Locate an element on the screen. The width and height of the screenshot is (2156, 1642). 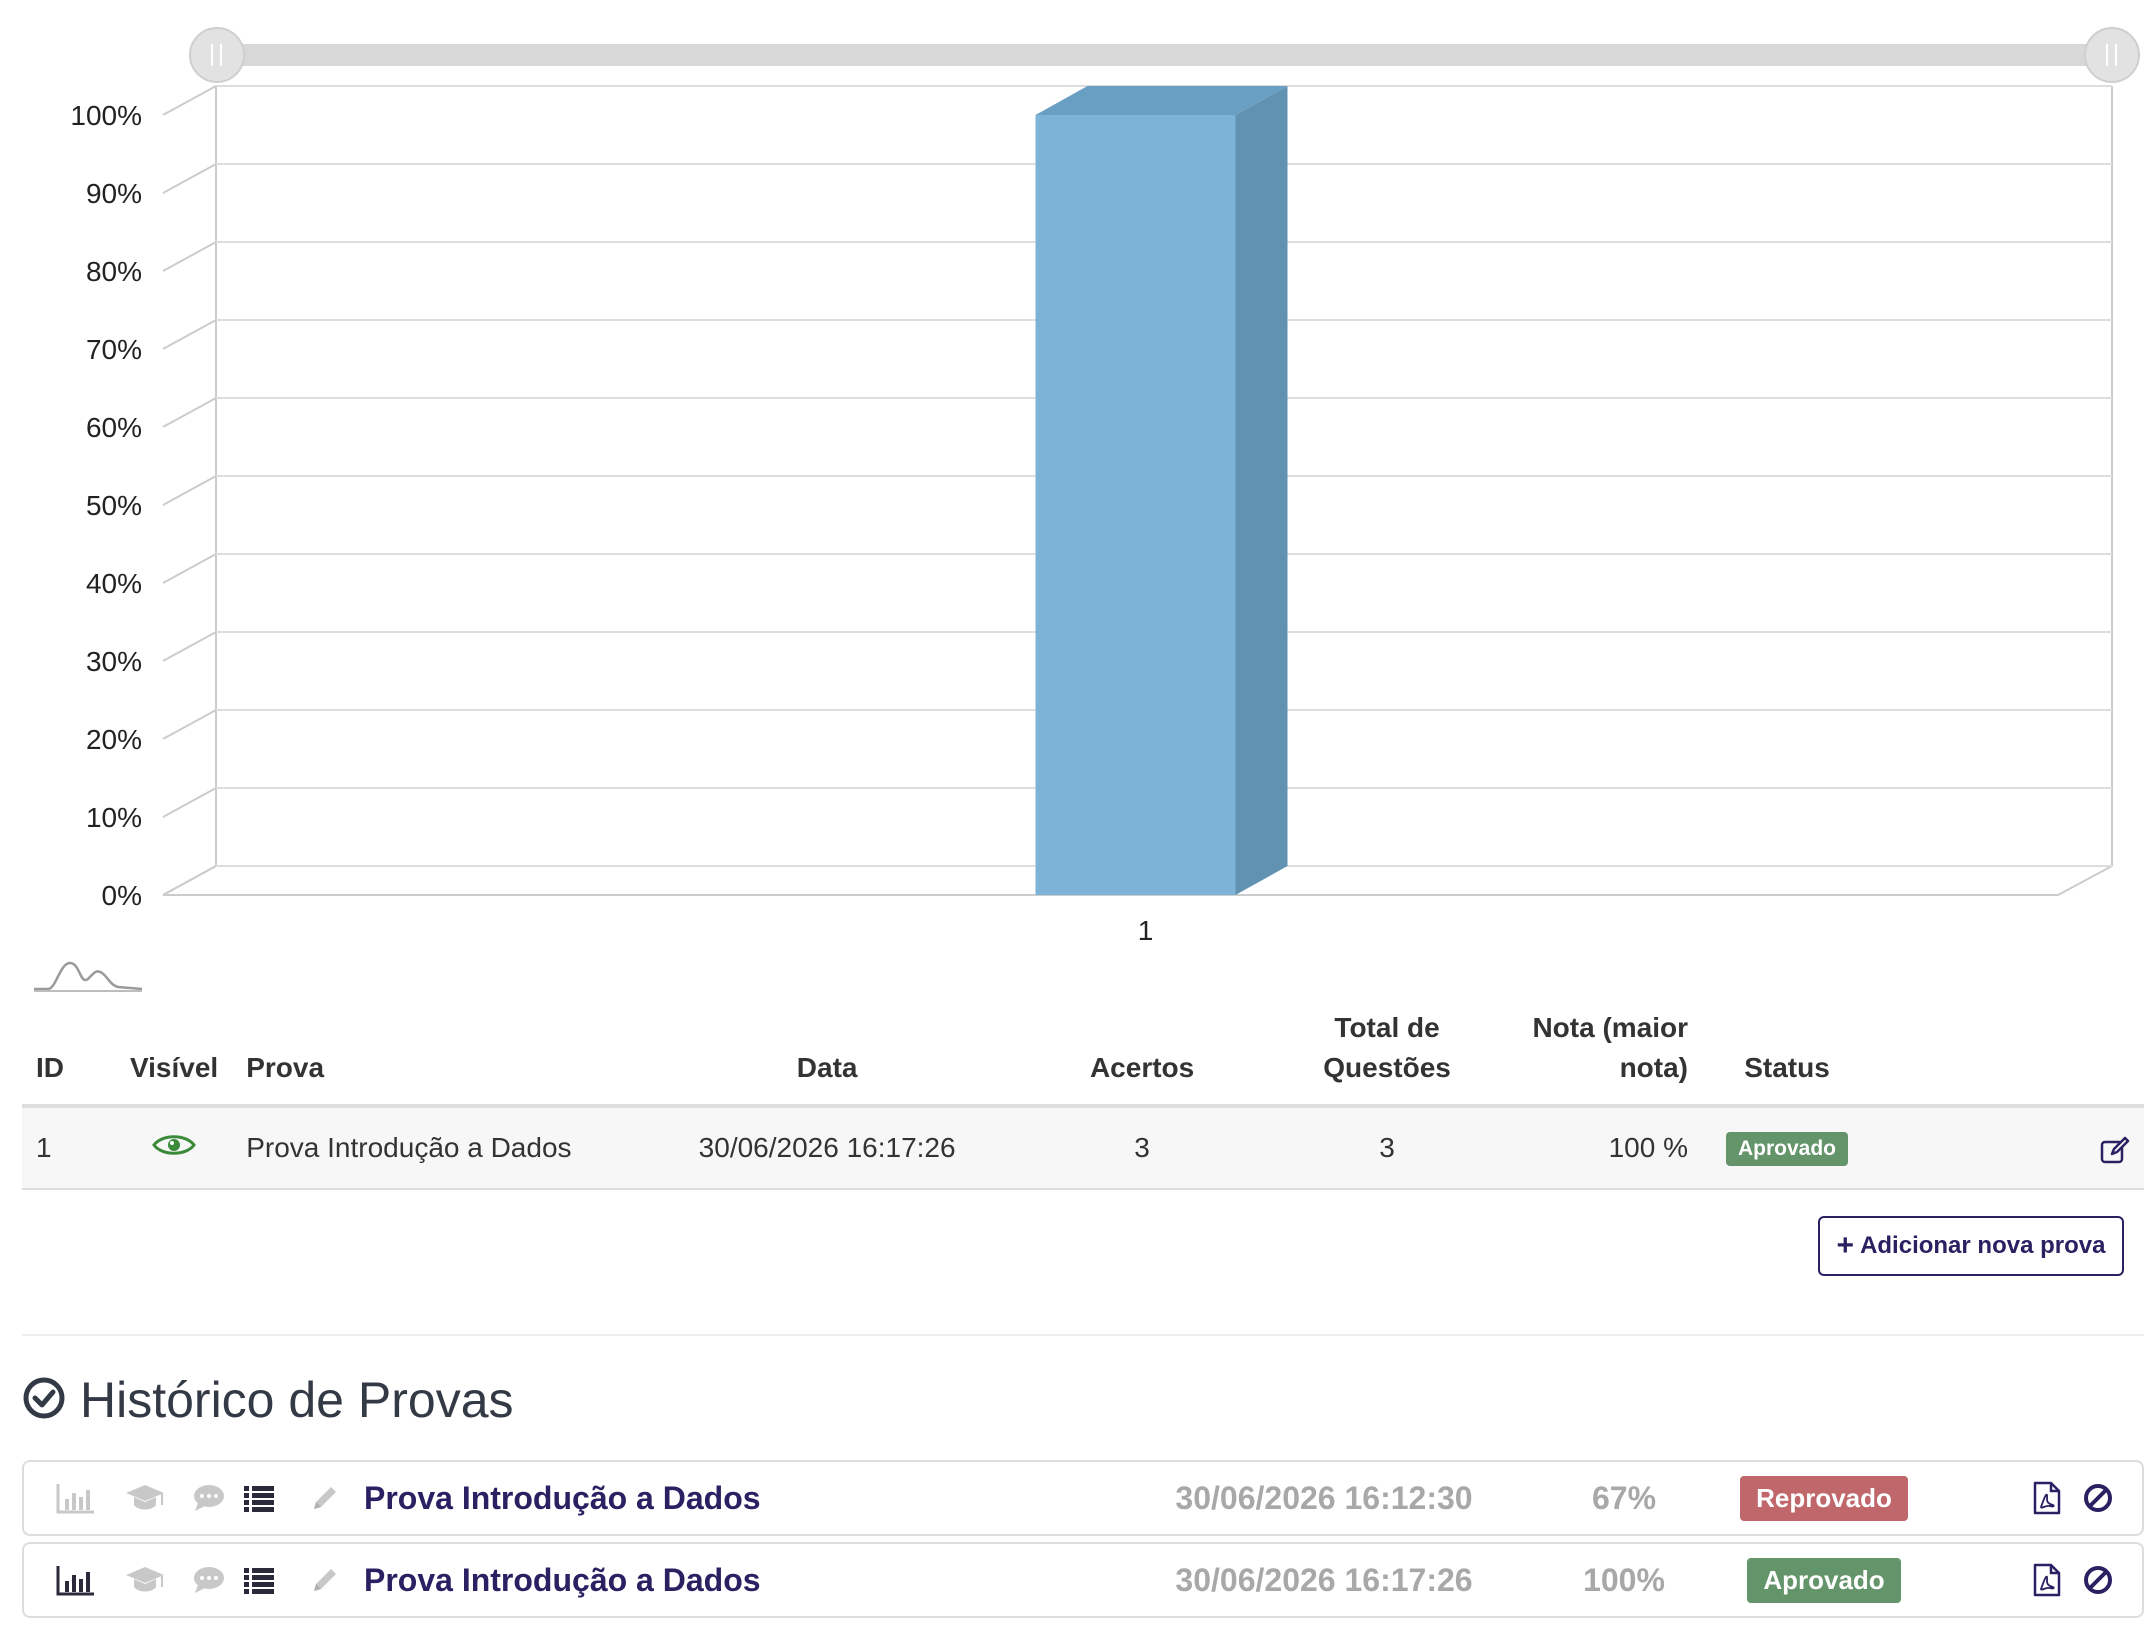
history-status: Reprovado is located at coordinates (1824, 1498).